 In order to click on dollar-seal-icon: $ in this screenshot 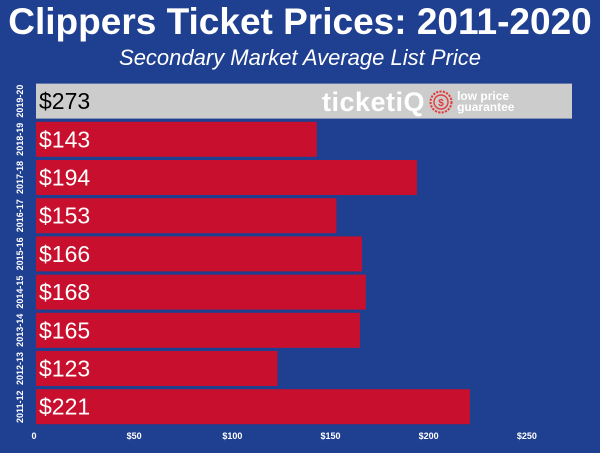, I will do `click(441, 102)`.